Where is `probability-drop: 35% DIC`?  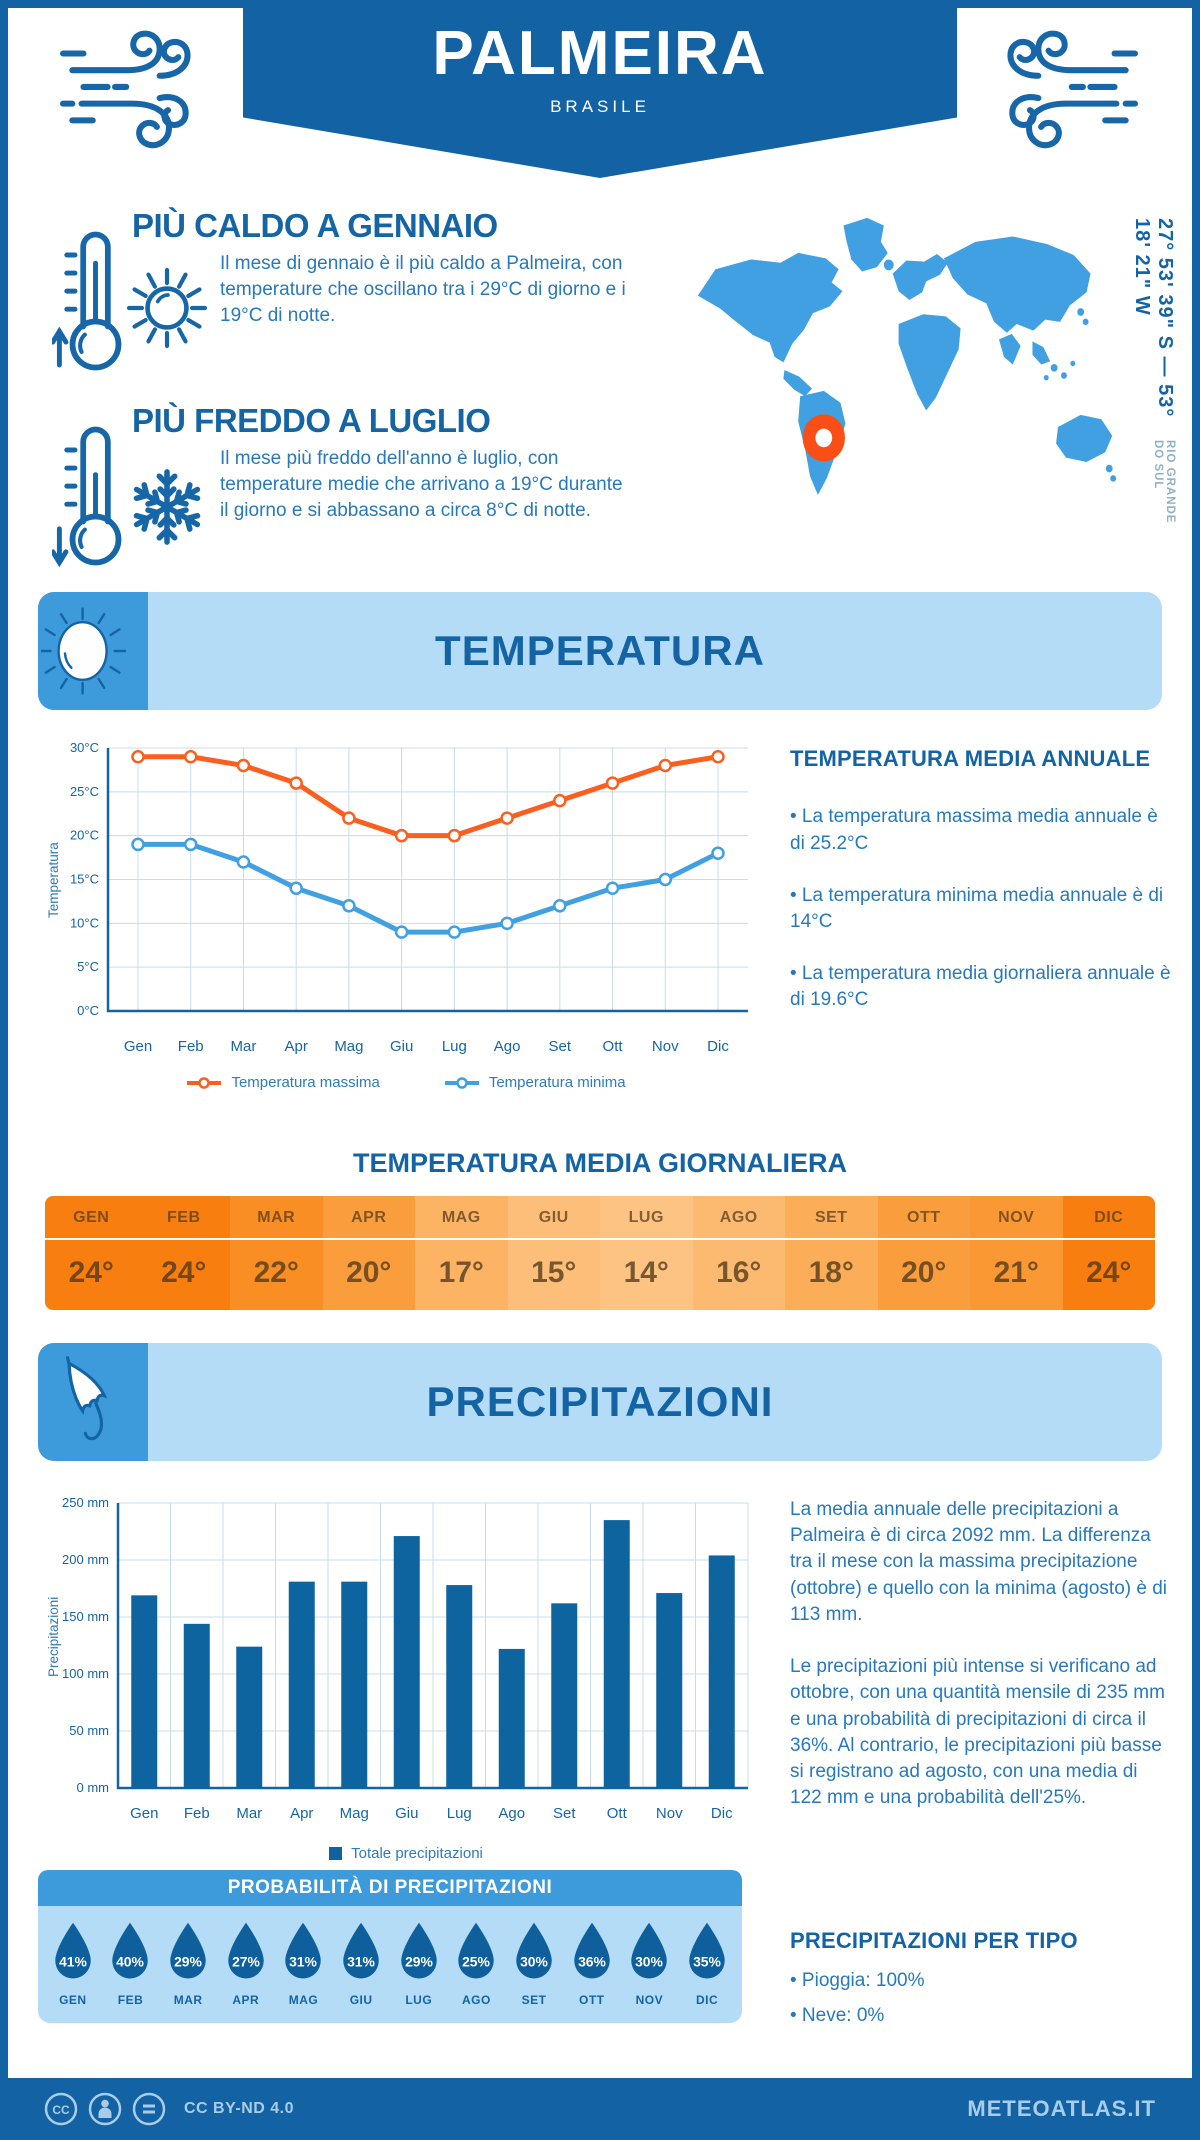
probability-drop: 35% DIC is located at coordinates (707, 1963).